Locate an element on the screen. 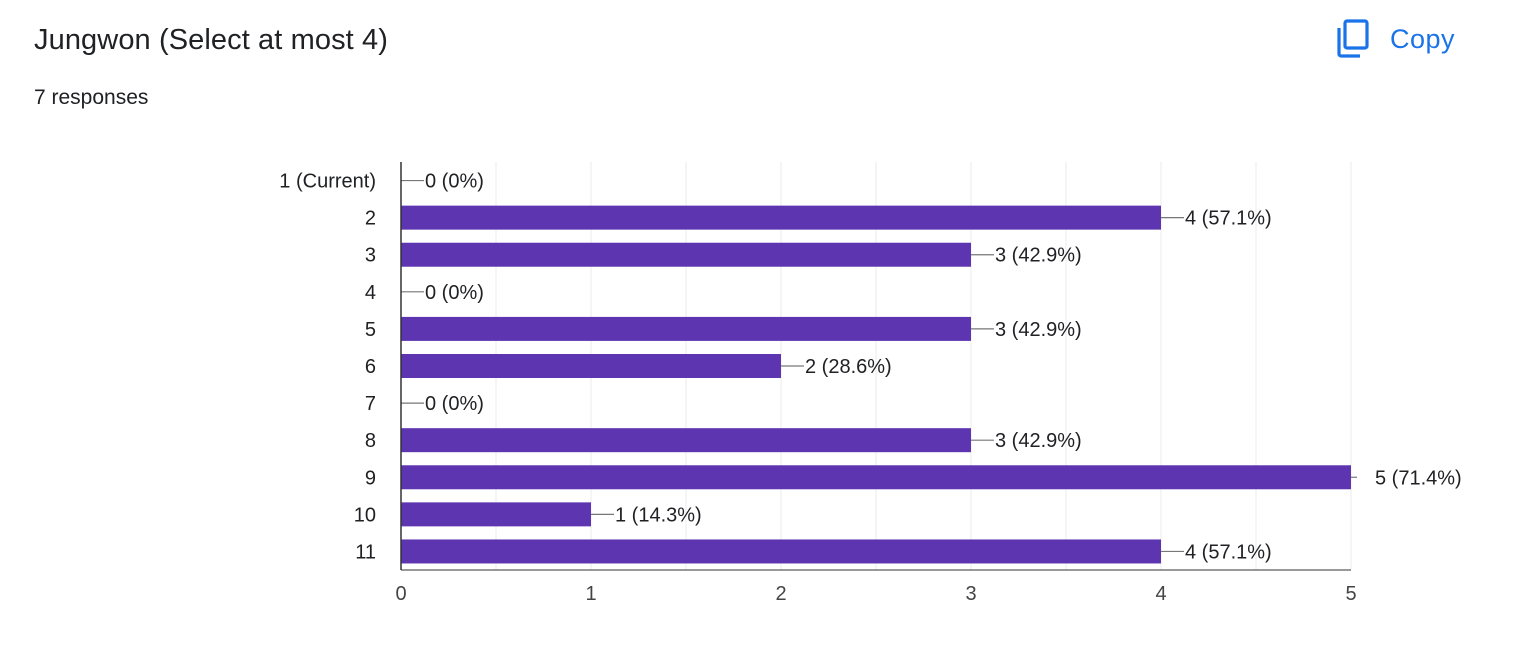 The width and height of the screenshot is (1514, 656). copy-button: Copy is located at coordinates (1405, 39).